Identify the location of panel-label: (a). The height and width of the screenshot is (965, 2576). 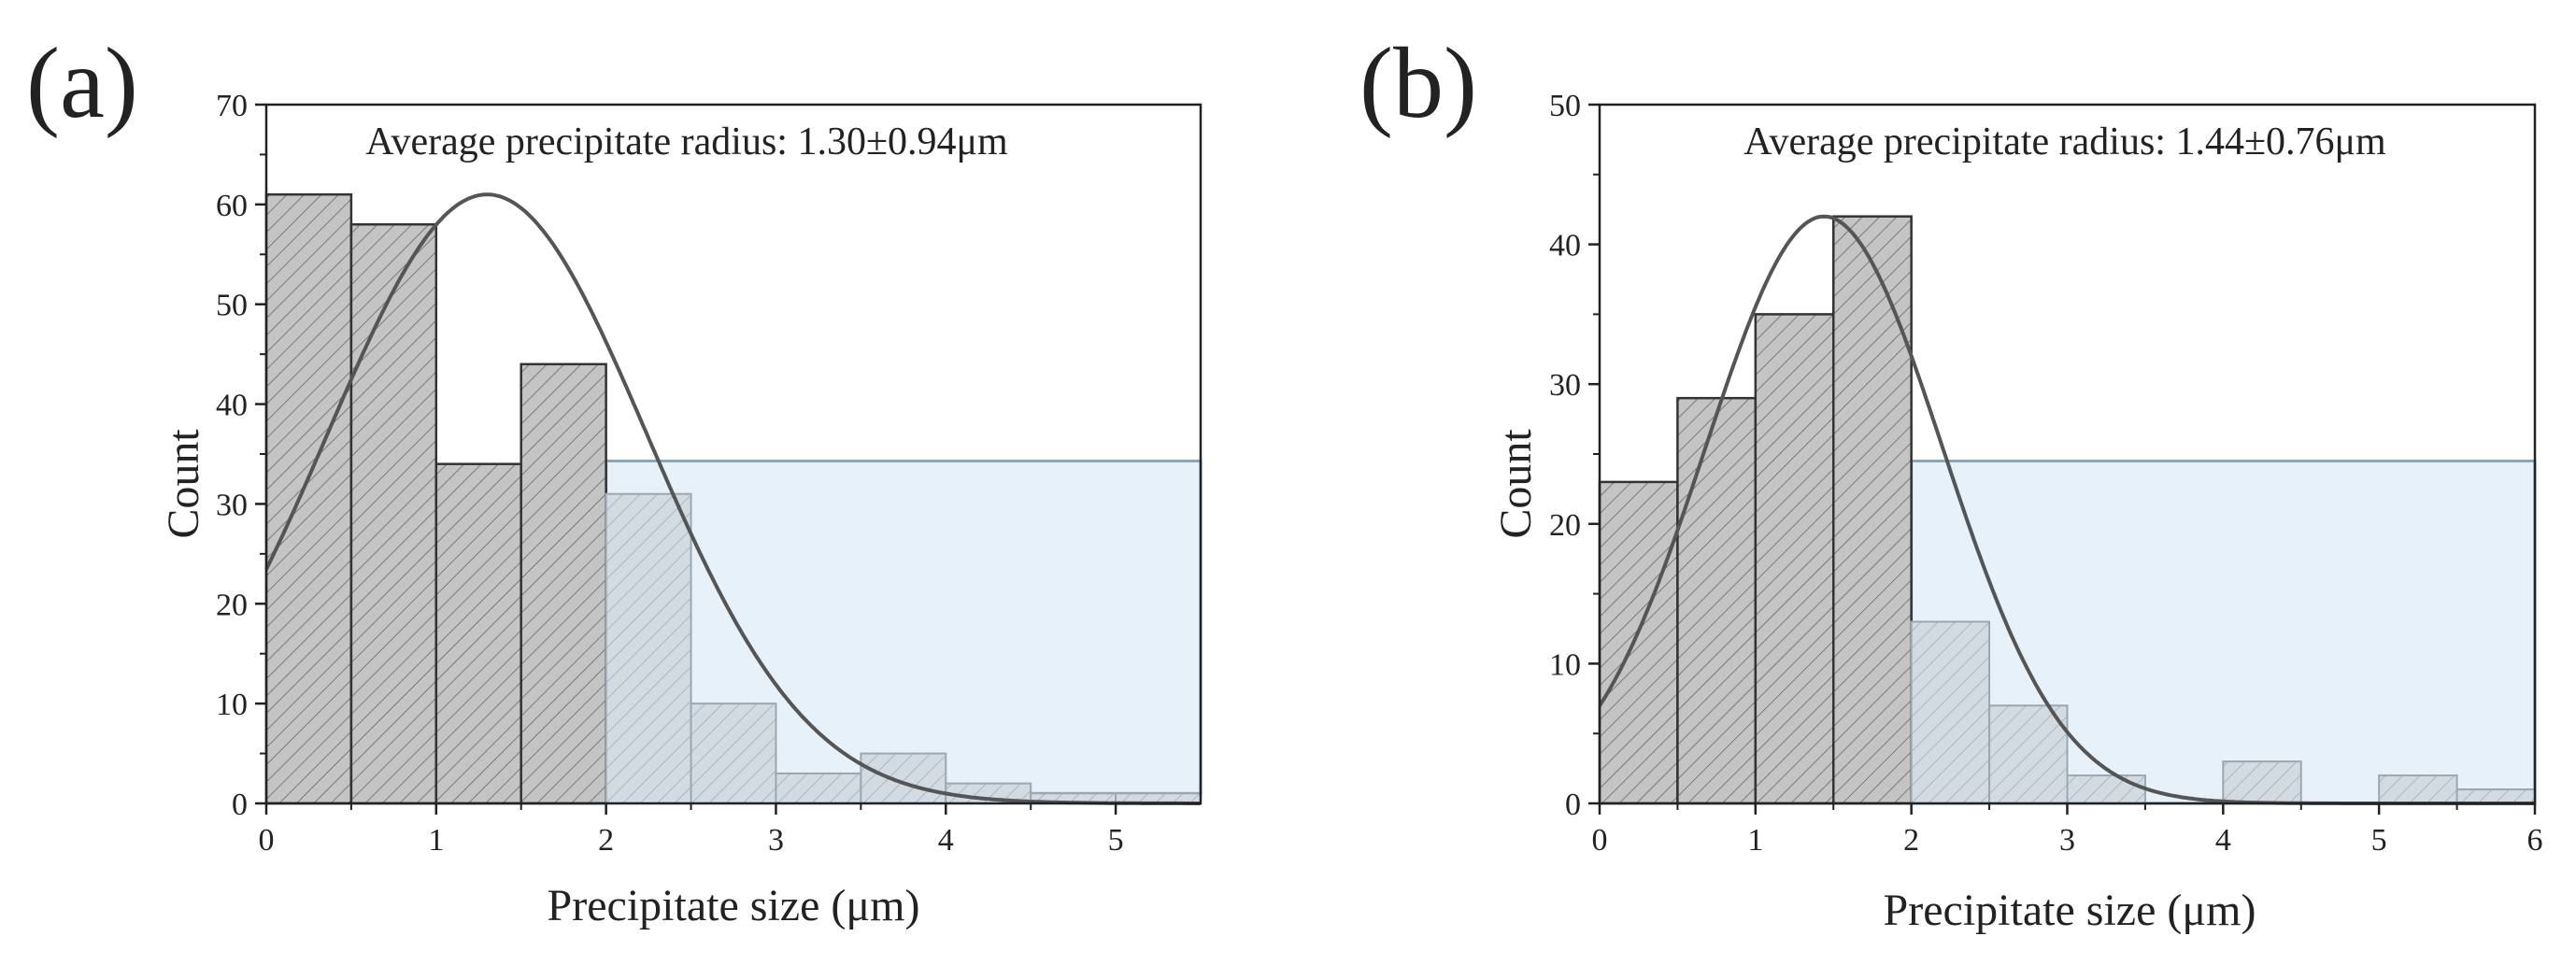
(82, 83).